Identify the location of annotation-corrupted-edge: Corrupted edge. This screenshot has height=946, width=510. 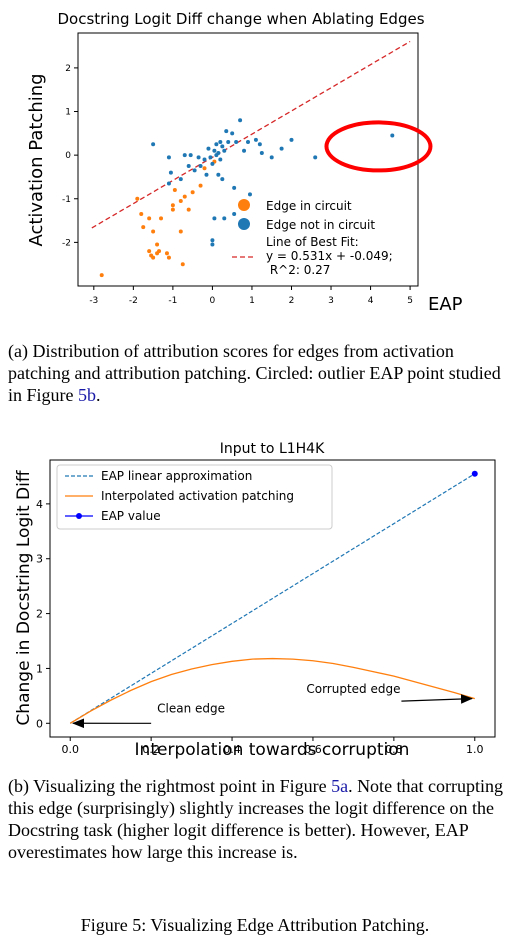
(353, 689).